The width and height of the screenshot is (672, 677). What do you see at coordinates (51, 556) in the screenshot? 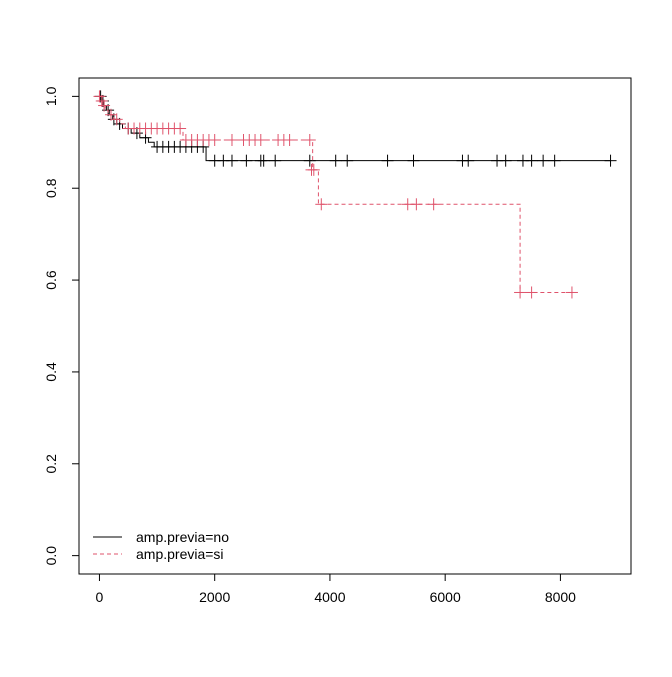
I see `y-tick-label: 0.0` at bounding box center [51, 556].